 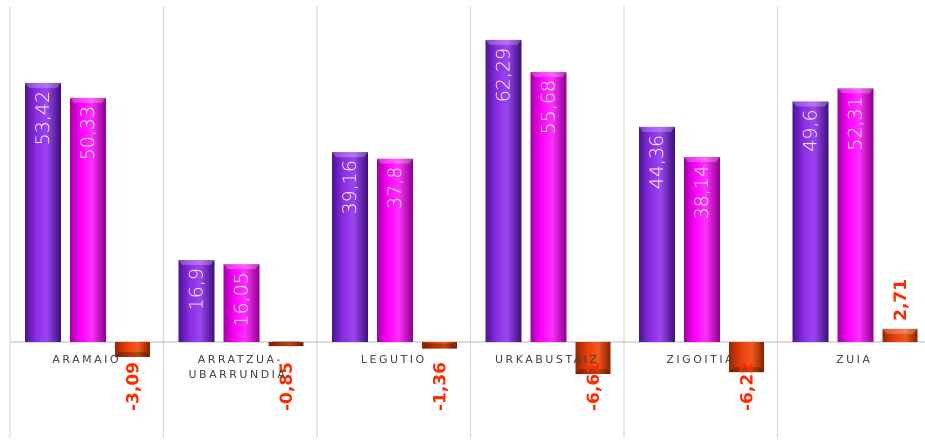 What do you see at coordinates (856, 123) in the screenshot?
I see `data-label: 52,31` at bounding box center [856, 123].